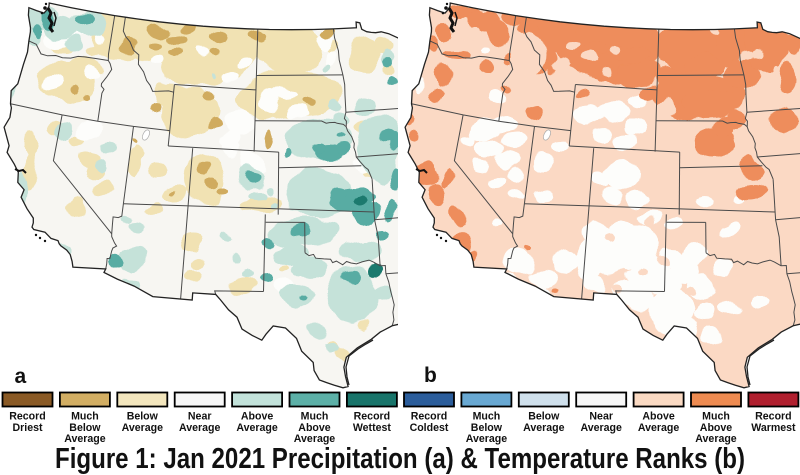  What do you see at coordinates (27, 428) in the screenshot?
I see `svg-text: Driest` at bounding box center [27, 428].